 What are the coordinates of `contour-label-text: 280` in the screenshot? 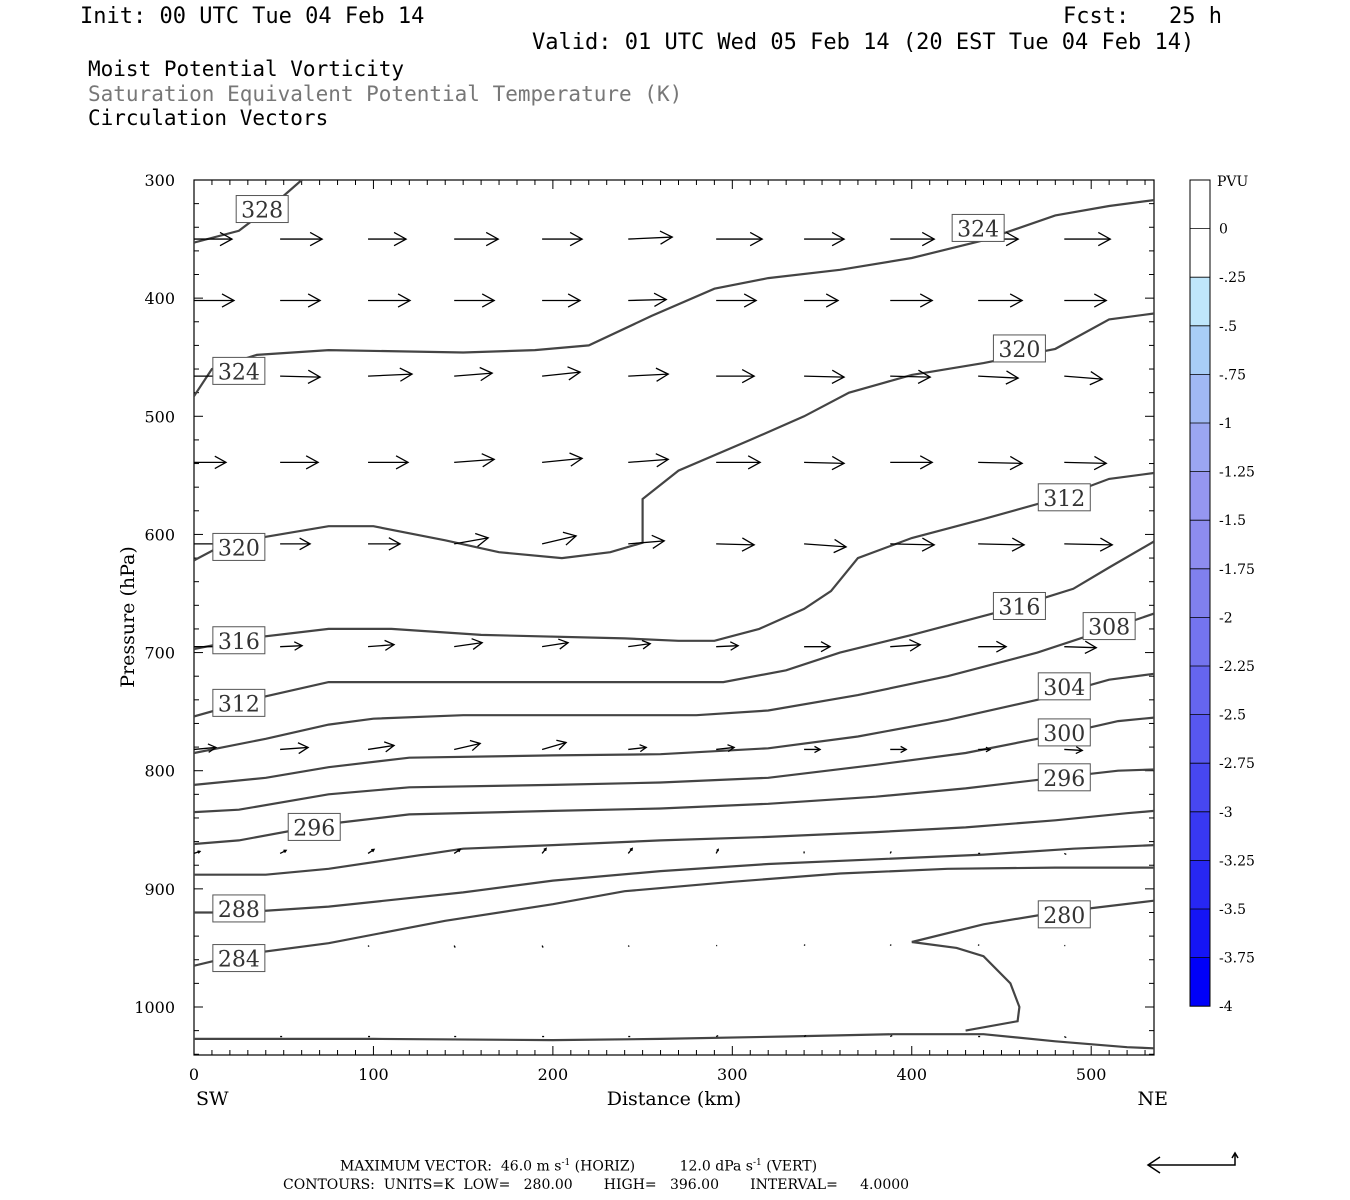 It's located at (1064, 916).